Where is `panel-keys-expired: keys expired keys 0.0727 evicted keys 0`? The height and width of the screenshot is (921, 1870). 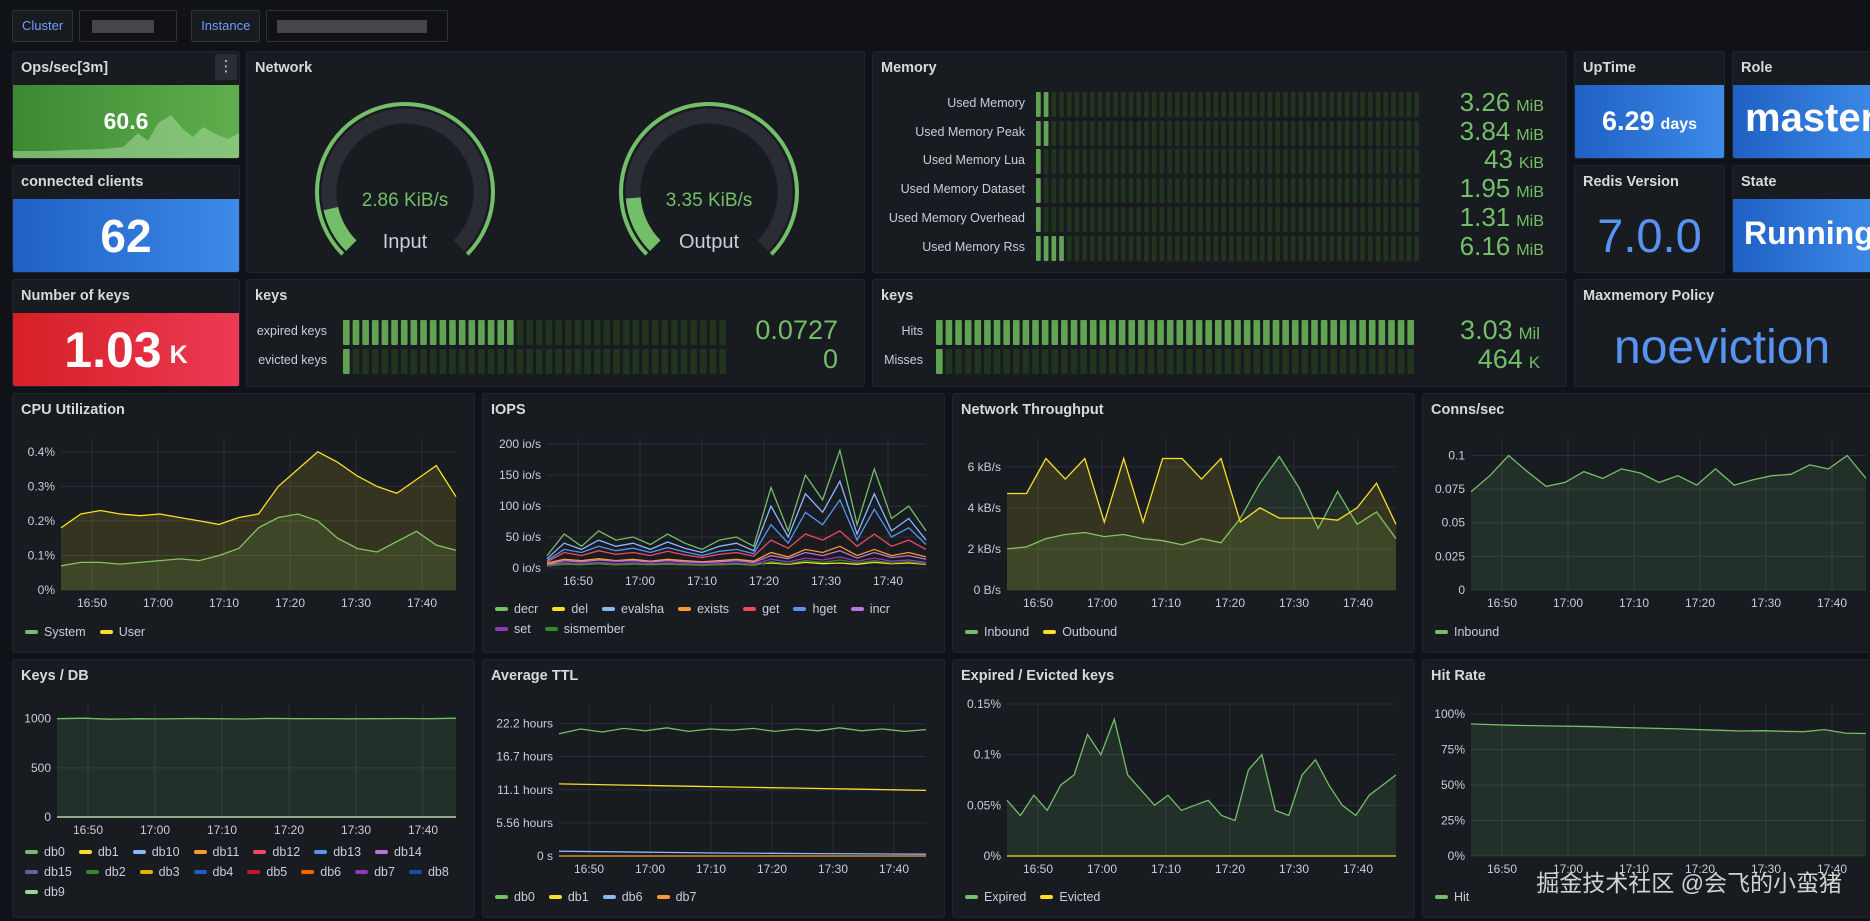
panel-keys-expired: keys expired keys 0.0727 evicted keys 0 is located at coordinates (555, 333).